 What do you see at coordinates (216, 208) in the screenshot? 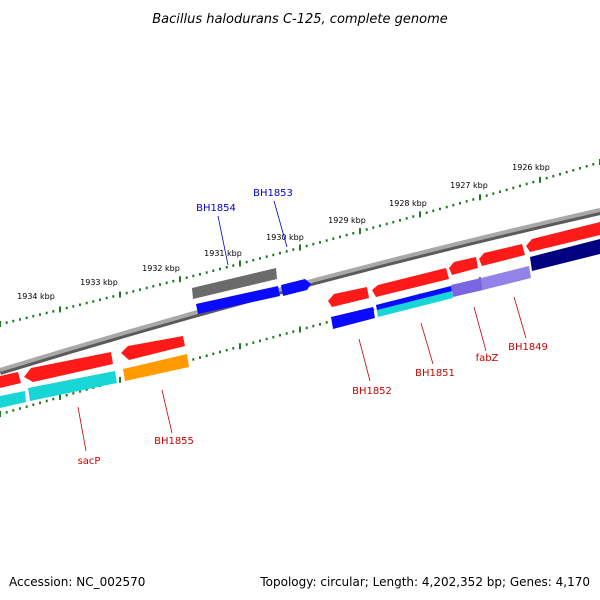
I see `gene-label-bh1854: BH1854` at bounding box center [216, 208].